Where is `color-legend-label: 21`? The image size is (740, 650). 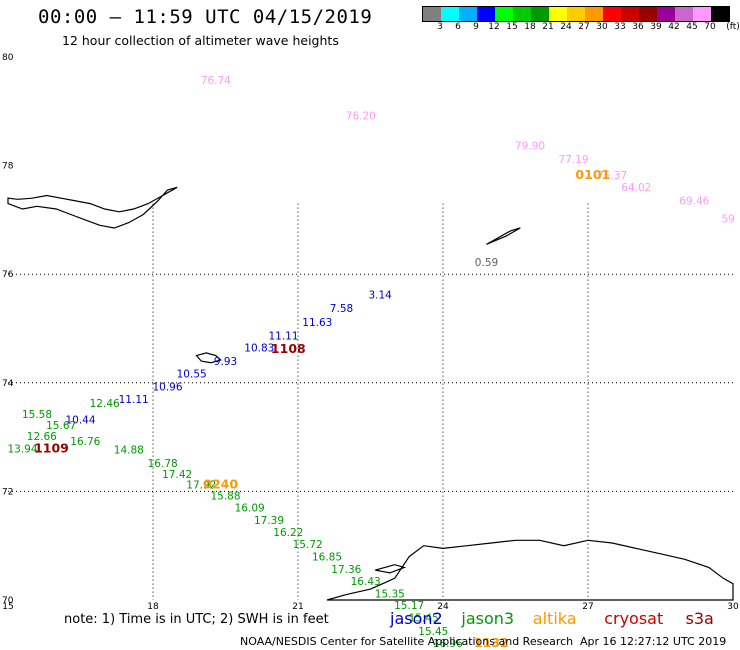 color-legend-label: 21 is located at coordinates (548, 27).